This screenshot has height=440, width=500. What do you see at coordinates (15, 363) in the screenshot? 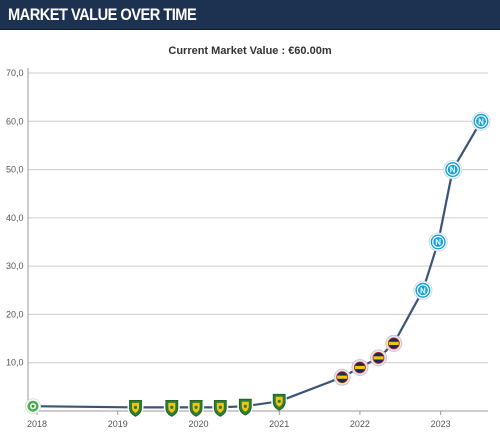
I see `y-tick-label: 10,0` at bounding box center [15, 363].